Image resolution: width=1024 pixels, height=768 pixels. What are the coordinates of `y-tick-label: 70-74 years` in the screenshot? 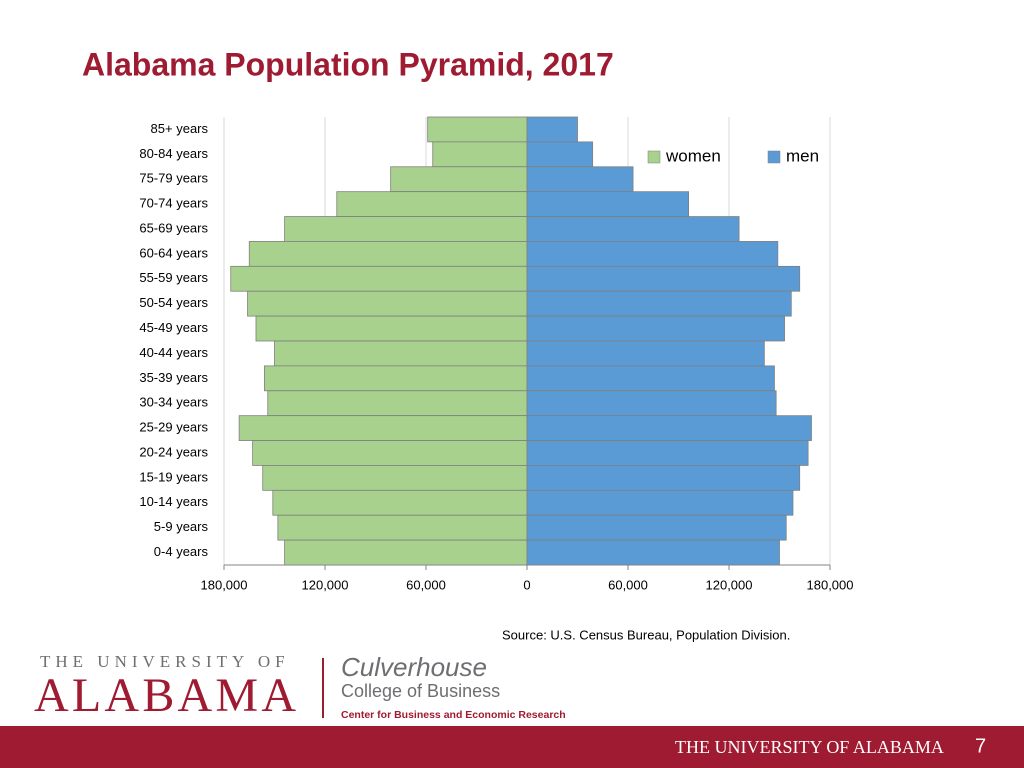 It's located at (173, 203).